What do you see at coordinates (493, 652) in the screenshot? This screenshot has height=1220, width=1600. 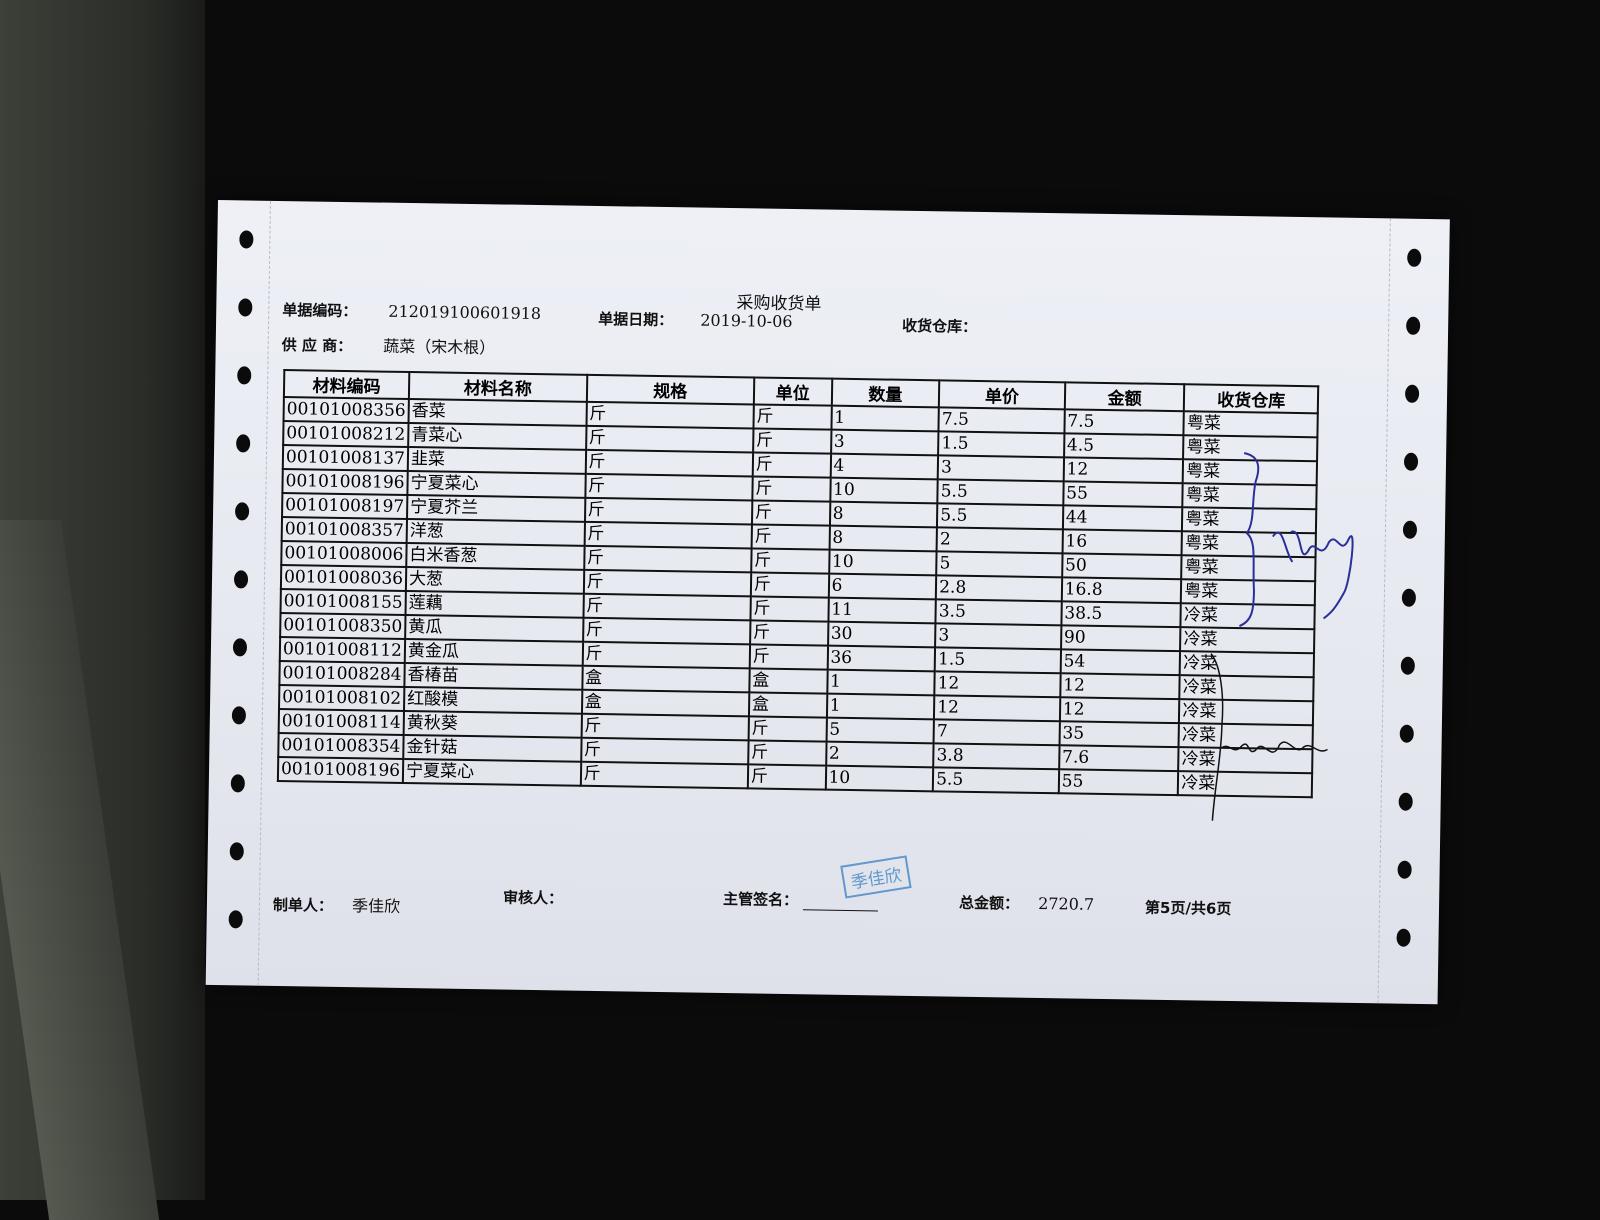 I see `table-cell: 黄金瓜` at bounding box center [493, 652].